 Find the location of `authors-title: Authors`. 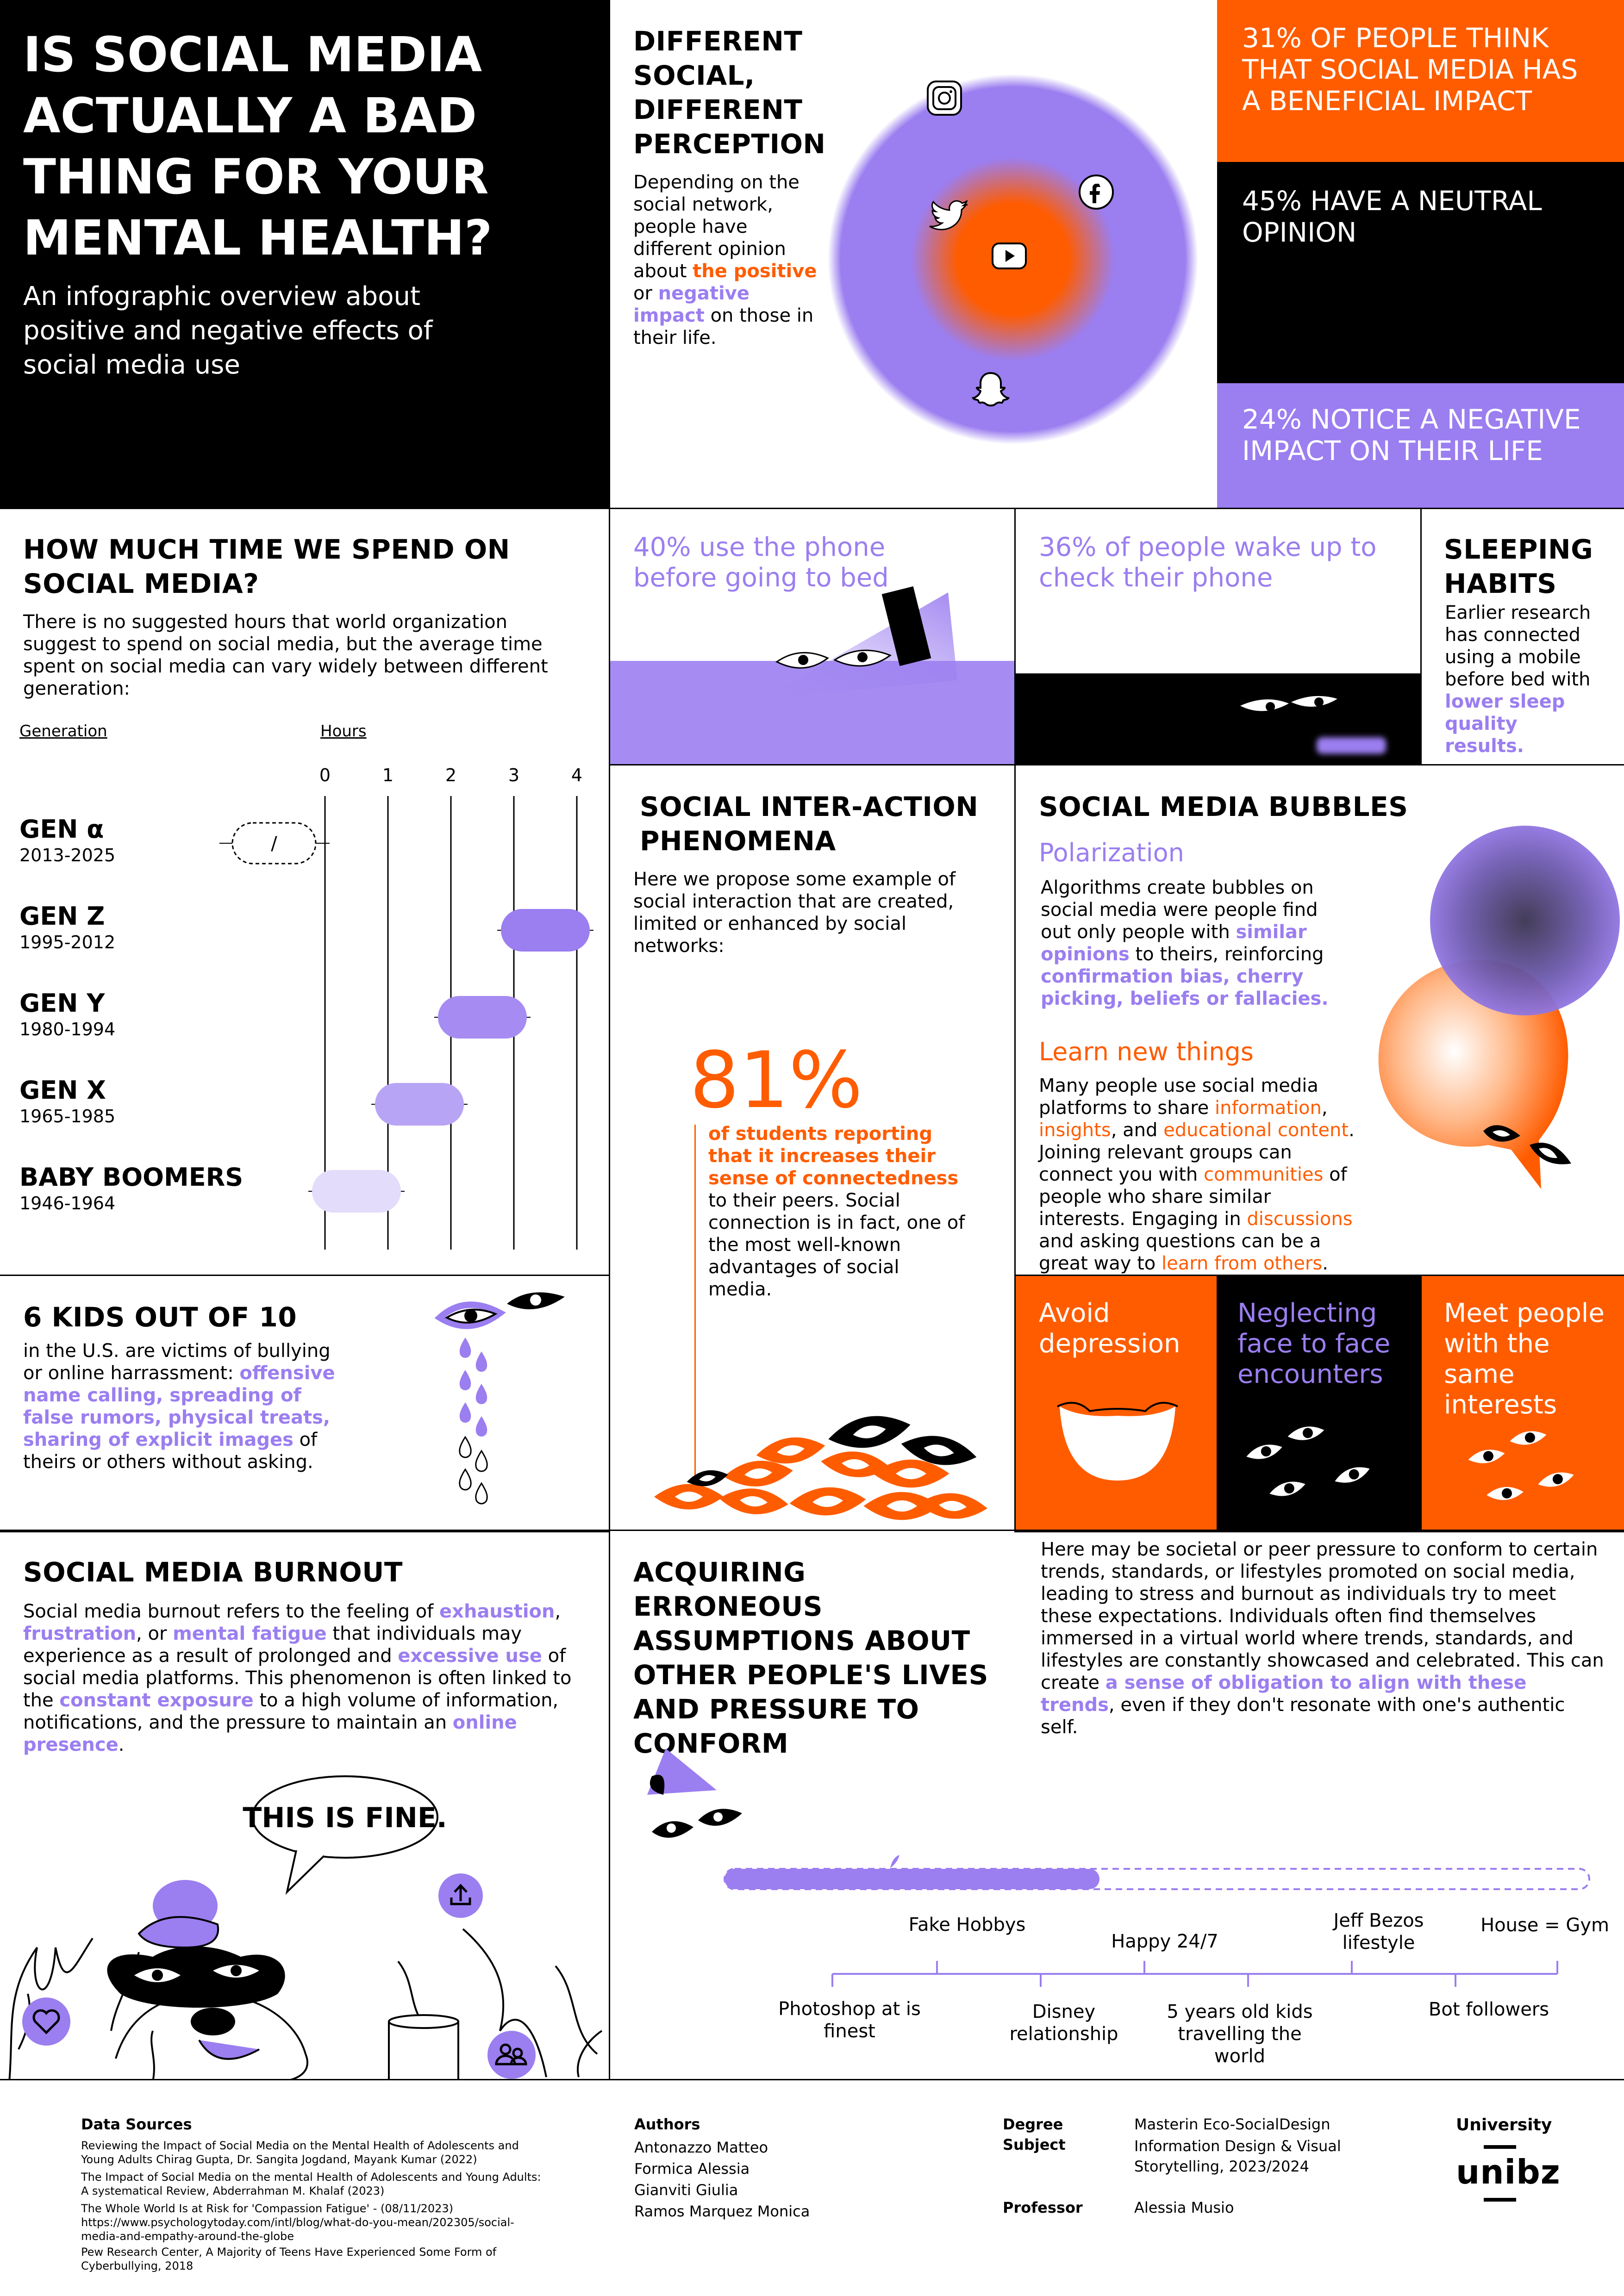

authors-title: Authors is located at coordinates (667, 2124).